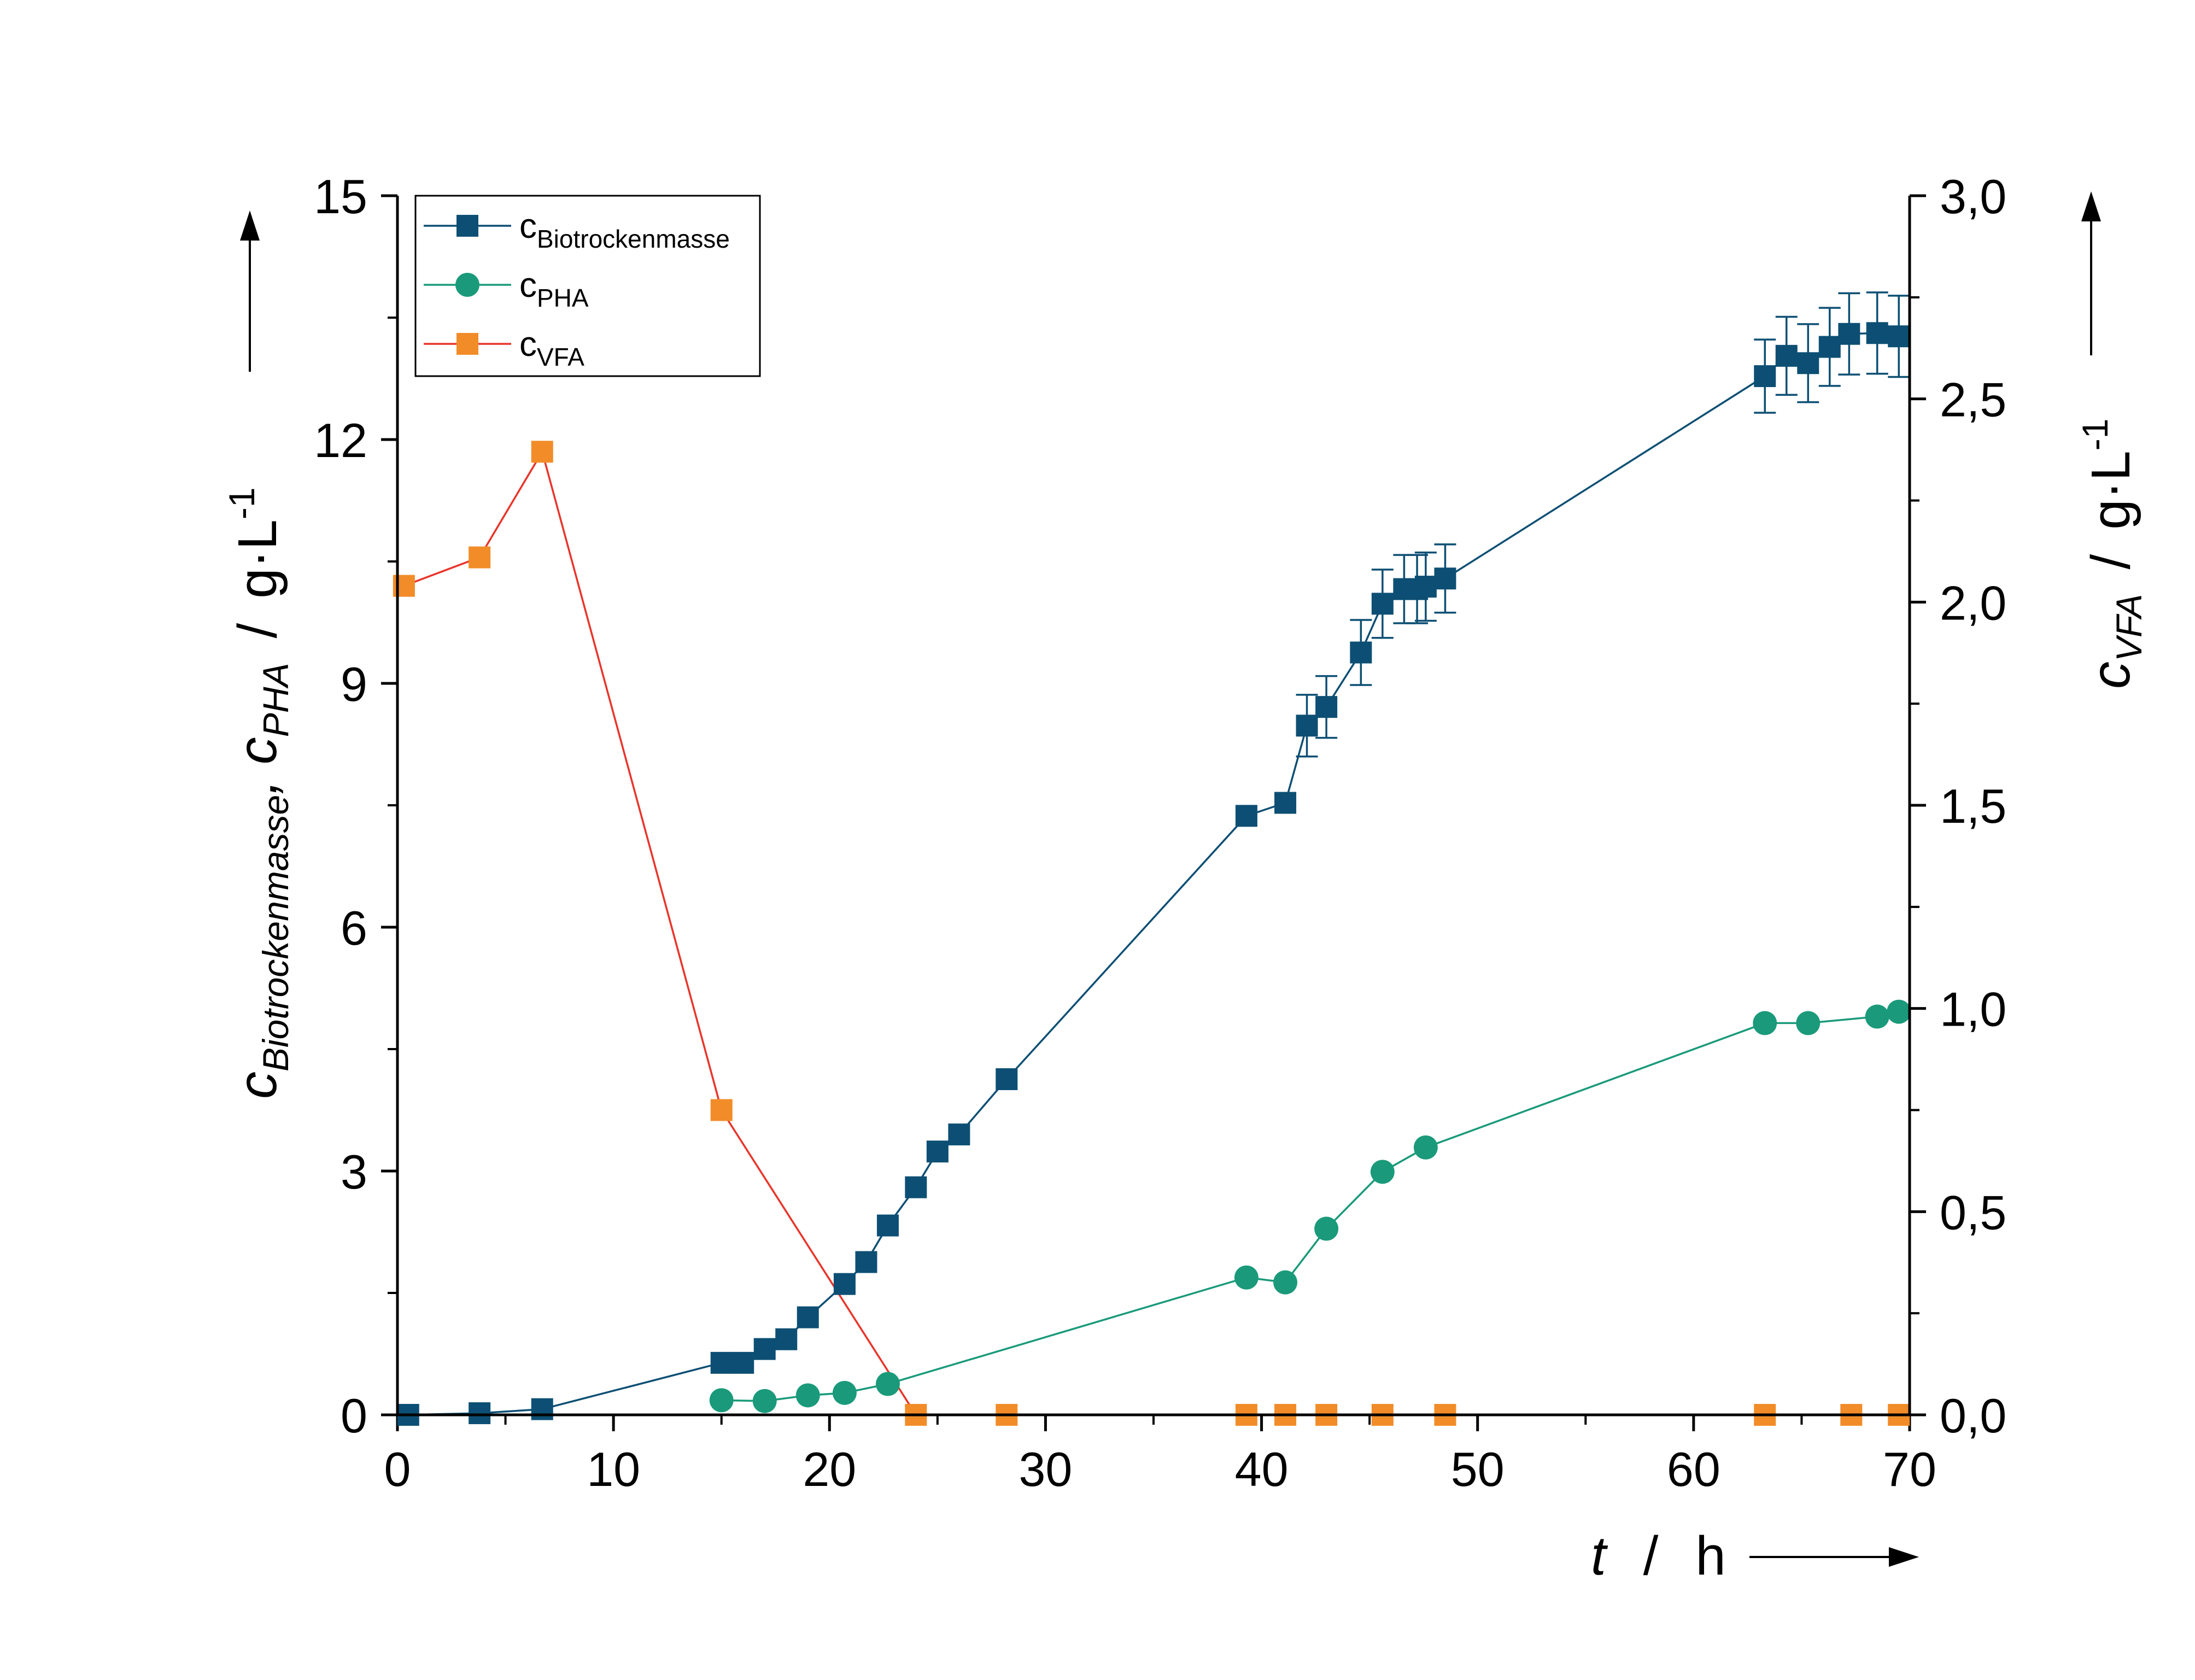  I want to click on y-axis-right-title: cVFA / g·L-1, so click(2112, 554).